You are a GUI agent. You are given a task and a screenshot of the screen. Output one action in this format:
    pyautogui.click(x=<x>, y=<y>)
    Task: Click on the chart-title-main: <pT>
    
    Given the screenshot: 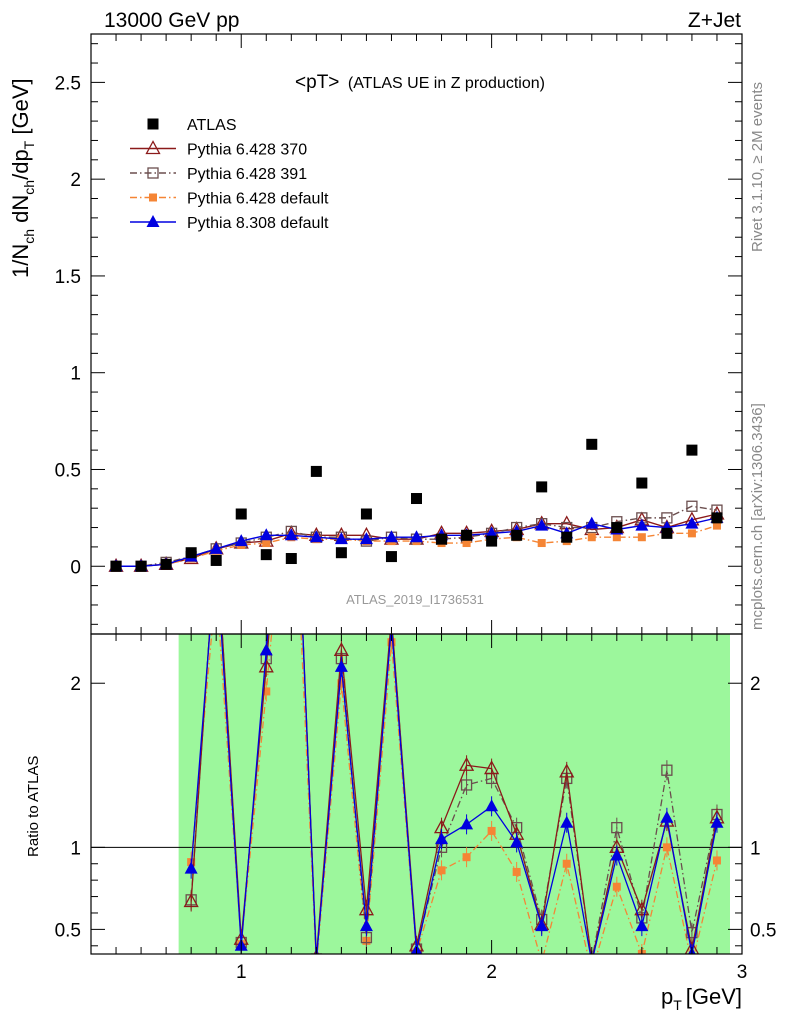 What is the action you would take?
    pyautogui.click(x=317, y=82)
    